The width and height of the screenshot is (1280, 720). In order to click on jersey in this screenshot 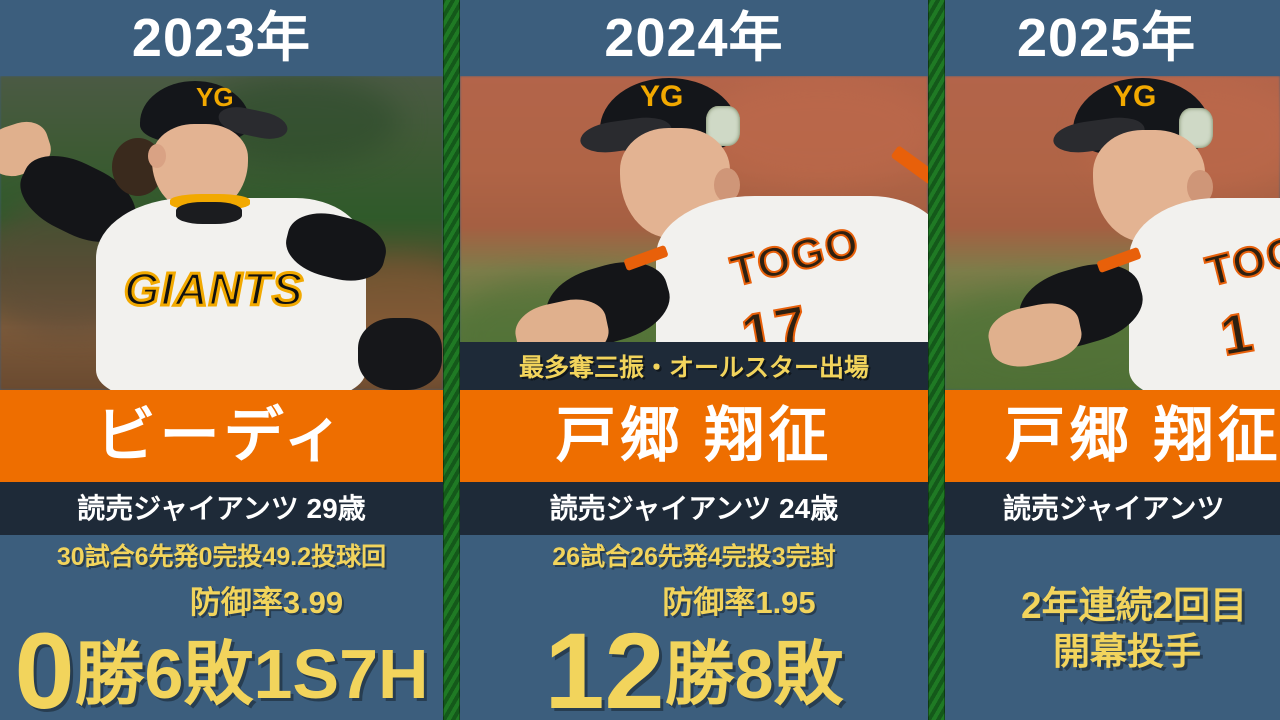, I will do `click(1204, 294)`.